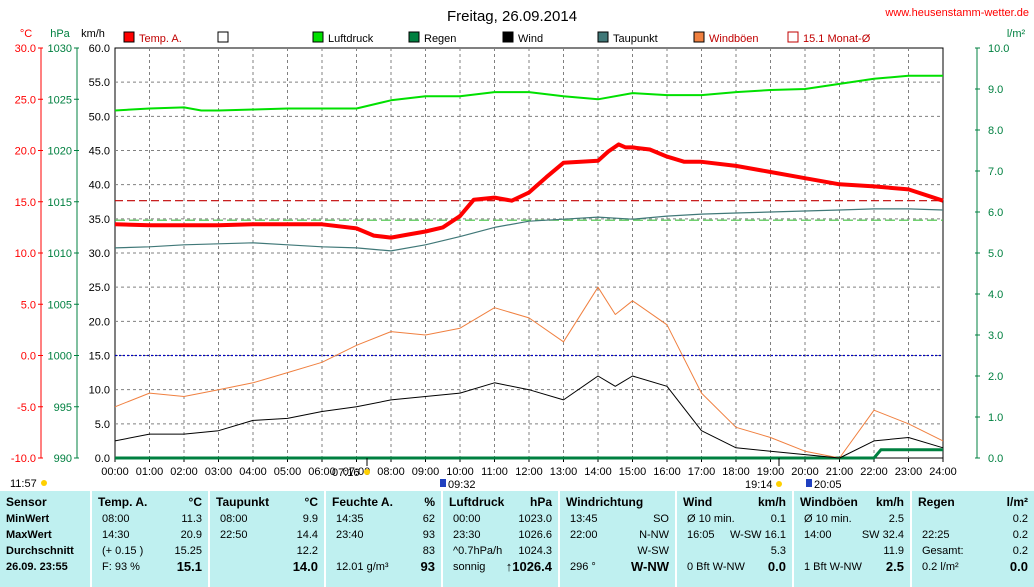 This screenshot has width=1034, height=587. Describe the element at coordinates (702, 472) in the screenshot. I see `x-tick-label: 17:00` at that location.